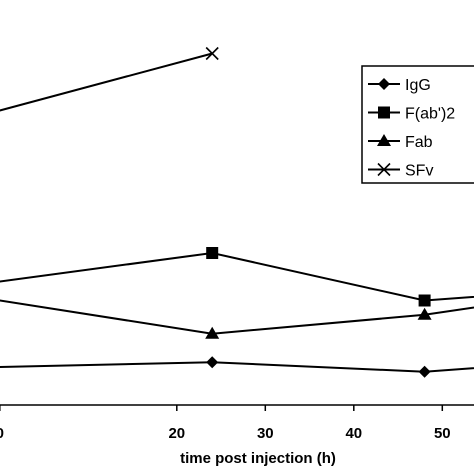 The height and width of the screenshot is (474, 474). What do you see at coordinates (265, 433) in the screenshot?
I see `x-tick-label: 30` at bounding box center [265, 433].